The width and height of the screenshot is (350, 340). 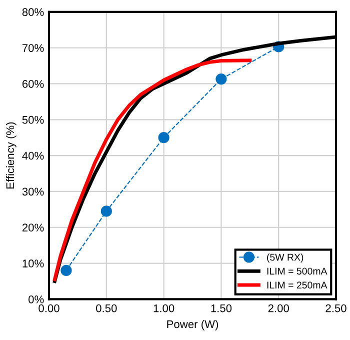 What do you see at coordinates (33, 192) in the screenshot?
I see `y-tick-label: 30%` at bounding box center [33, 192].